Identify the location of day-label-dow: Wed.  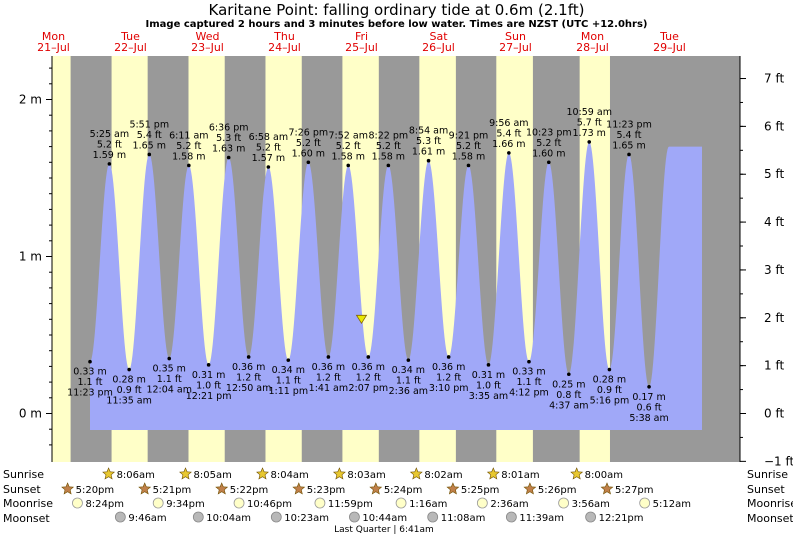
(208, 36).